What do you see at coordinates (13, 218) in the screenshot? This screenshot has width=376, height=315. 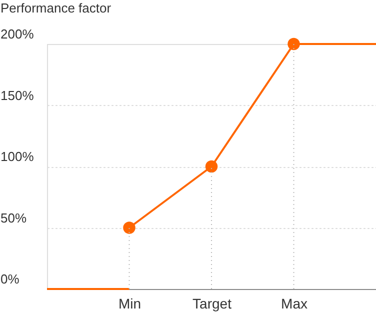 I see `y-tick-label: 50%` at bounding box center [13, 218].